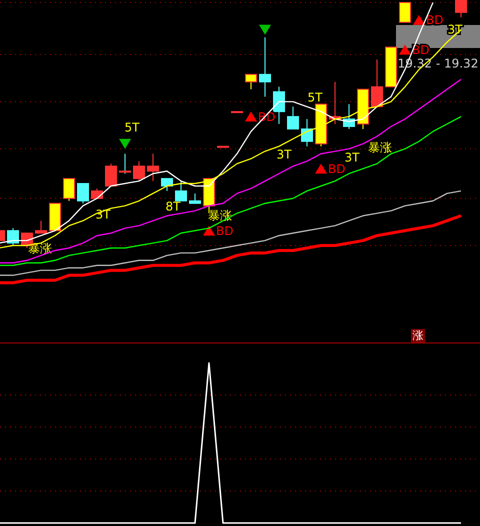 This screenshot has height=526, width=480. What do you see at coordinates (225, 231) in the screenshot?
I see `series-label: BD` at bounding box center [225, 231].